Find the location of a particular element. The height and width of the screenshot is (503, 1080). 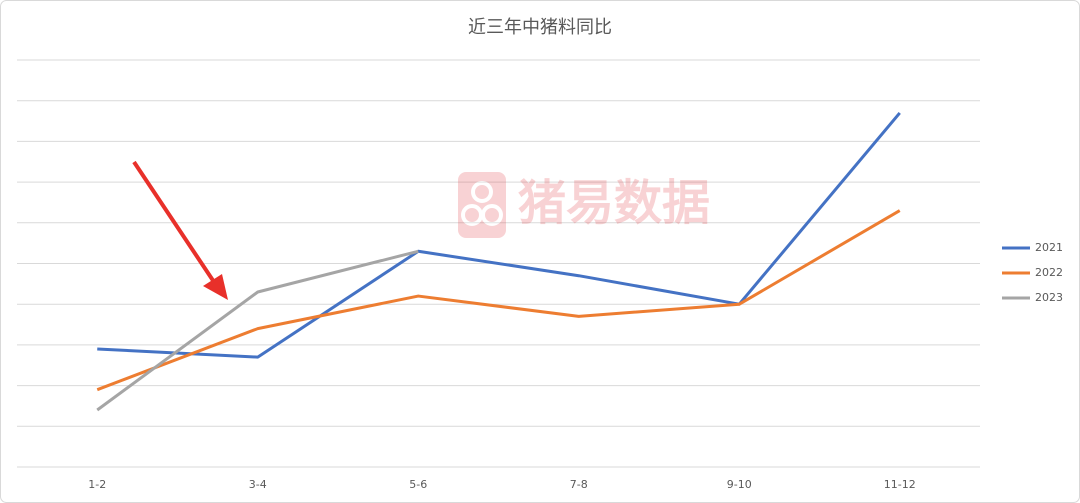

arrow-shaft is located at coordinates (176, 225).